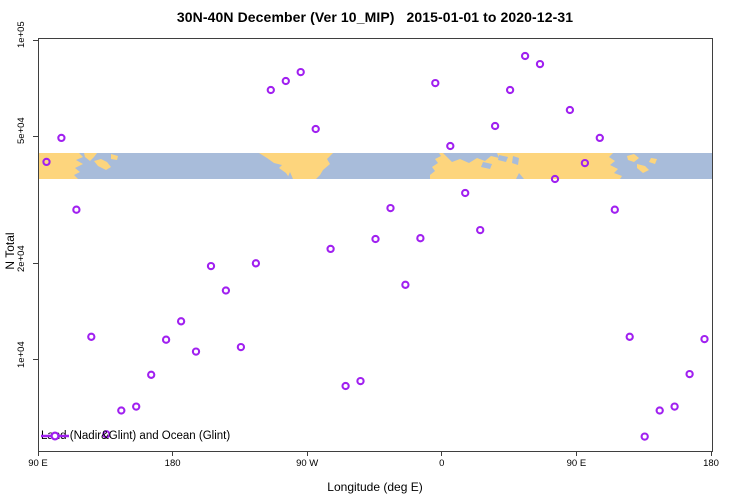 This screenshot has width=750, height=500. What do you see at coordinates (307, 463) in the screenshot?
I see `x-tick-label: 90 W` at bounding box center [307, 463].